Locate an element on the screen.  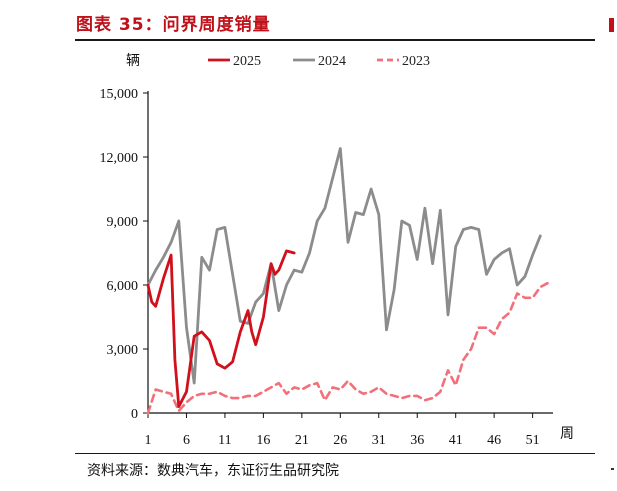
x-tick-label: 16 is located at coordinates (263, 440).